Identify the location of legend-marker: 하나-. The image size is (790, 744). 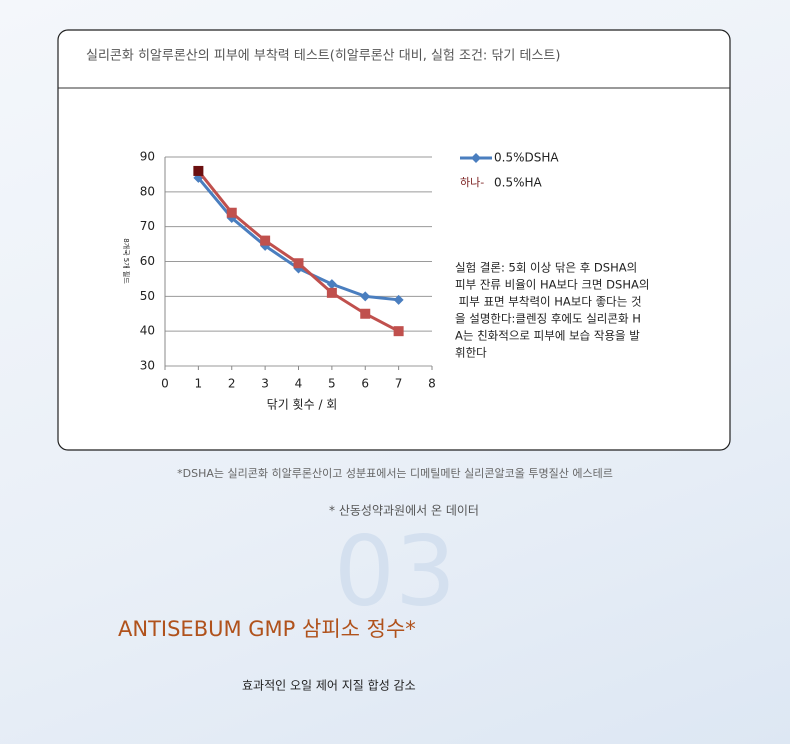
(472, 182).